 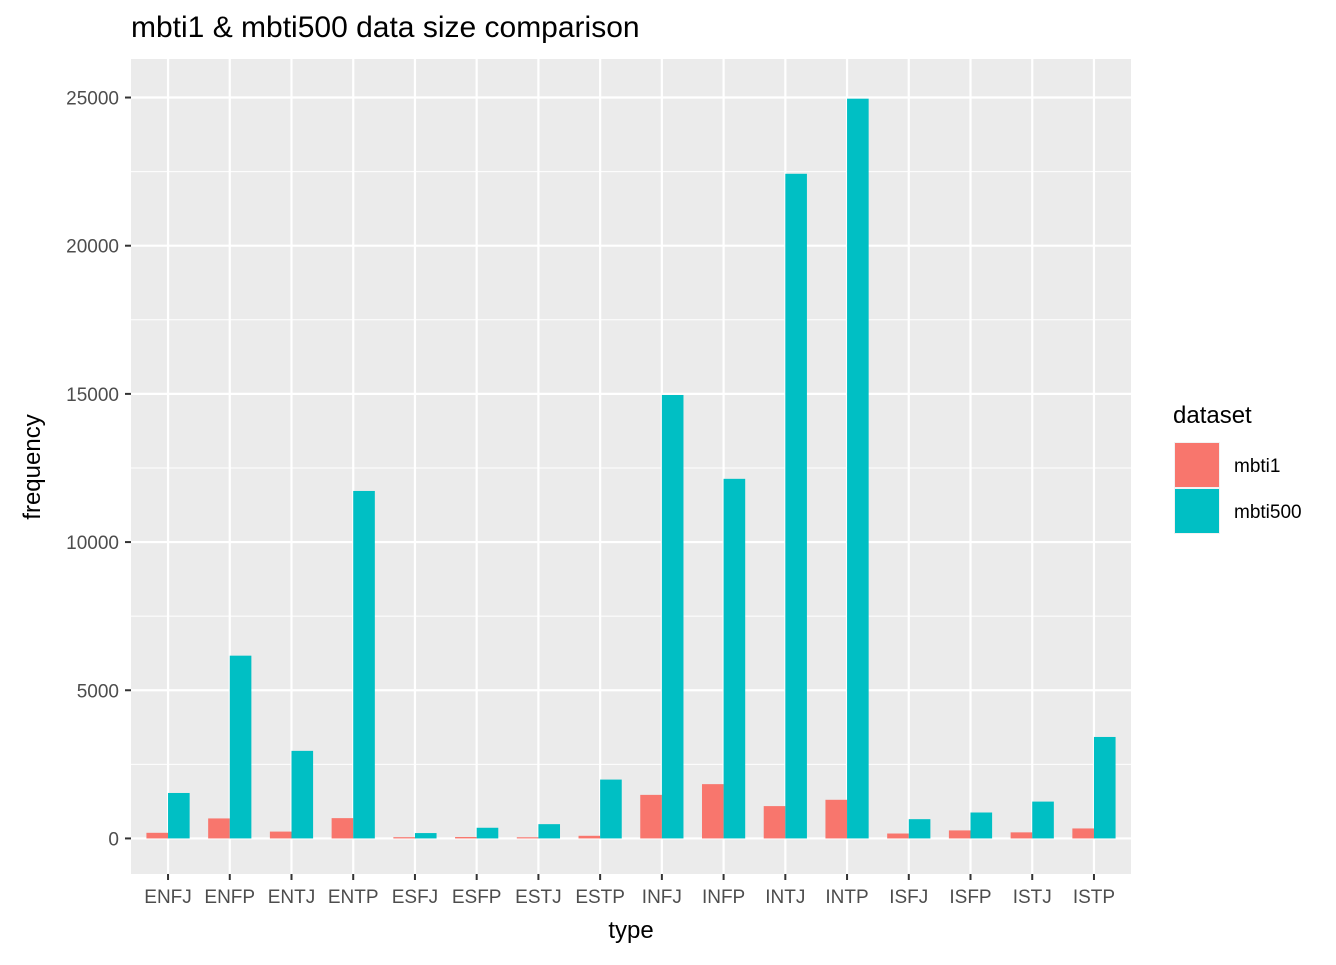 What do you see at coordinates (385, 27) in the screenshot?
I see `chart-title: mbti1 & mbti500 data size comparison` at bounding box center [385, 27].